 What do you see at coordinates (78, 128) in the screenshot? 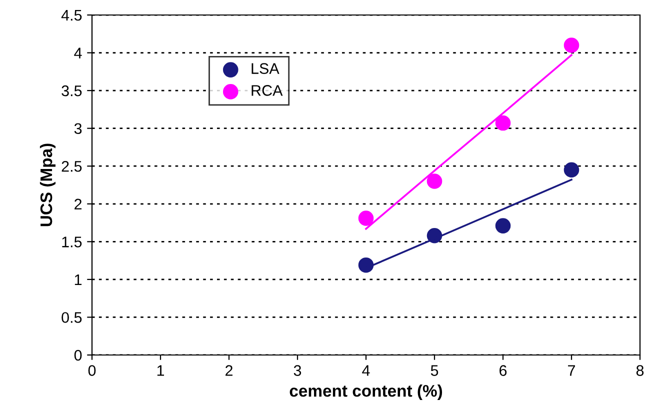
I see `y-tick-label: 3` at bounding box center [78, 128].